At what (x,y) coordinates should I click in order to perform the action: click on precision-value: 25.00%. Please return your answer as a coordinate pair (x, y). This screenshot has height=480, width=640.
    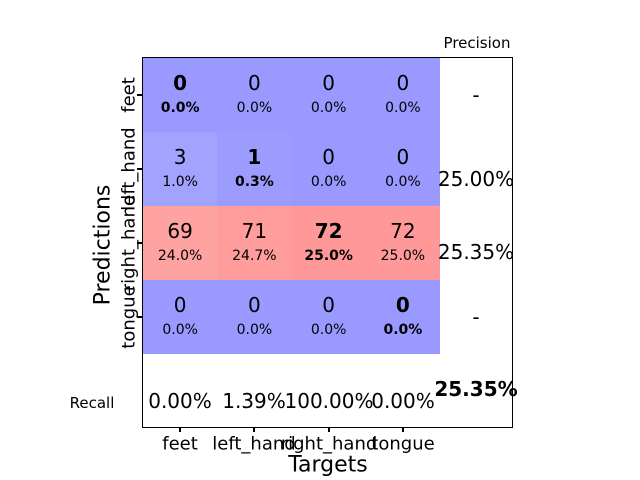
    Looking at the image, I should click on (476, 179).